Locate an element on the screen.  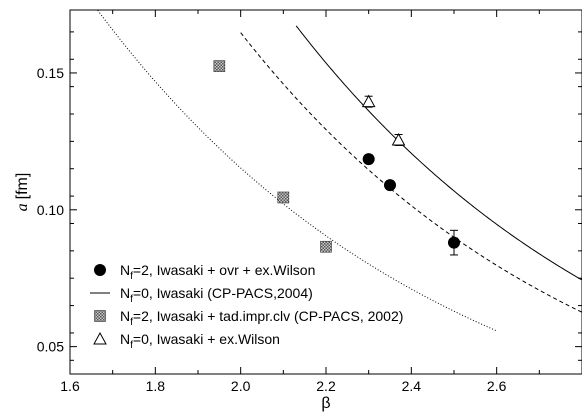
x-tick-label: 2.6 is located at coordinates (497, 386).